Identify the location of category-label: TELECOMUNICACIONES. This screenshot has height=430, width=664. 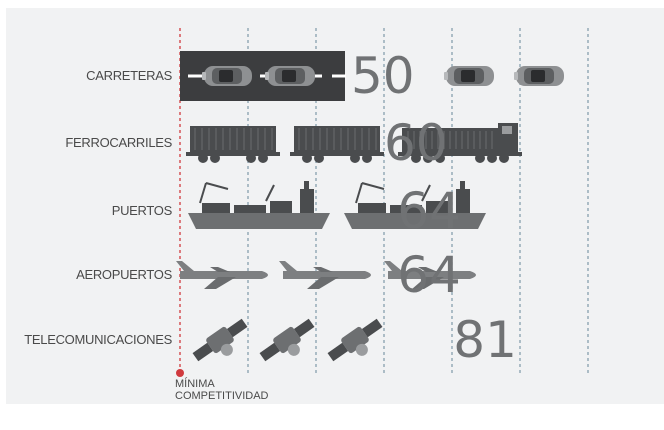
(98, 339).